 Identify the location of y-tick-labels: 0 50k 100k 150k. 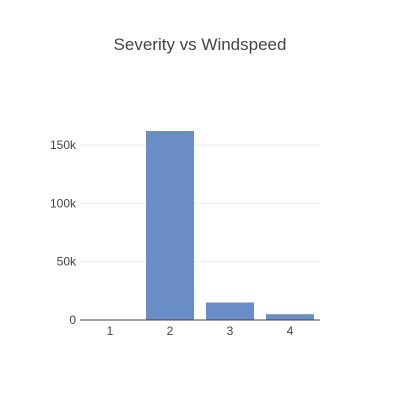
(63, 232).